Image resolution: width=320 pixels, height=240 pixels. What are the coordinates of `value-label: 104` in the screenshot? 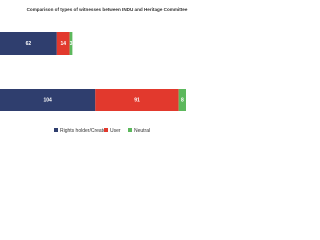 It's located at (47, 100).